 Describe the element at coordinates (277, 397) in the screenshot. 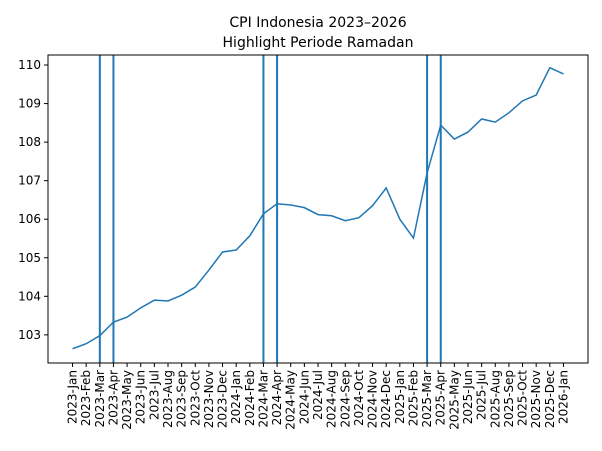

I see `x-tick-label: 2024-Apr` at that location.